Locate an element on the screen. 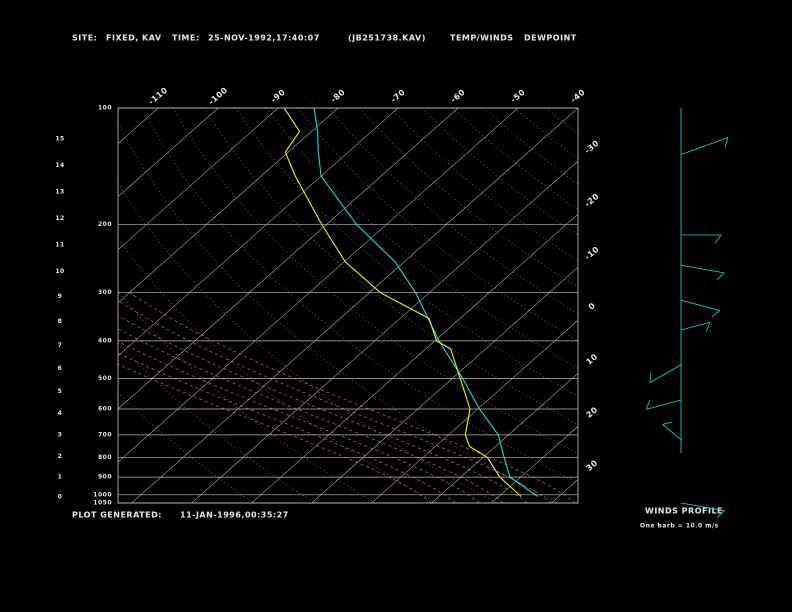  temp-label: 0 is located at coordinates (592, 306).